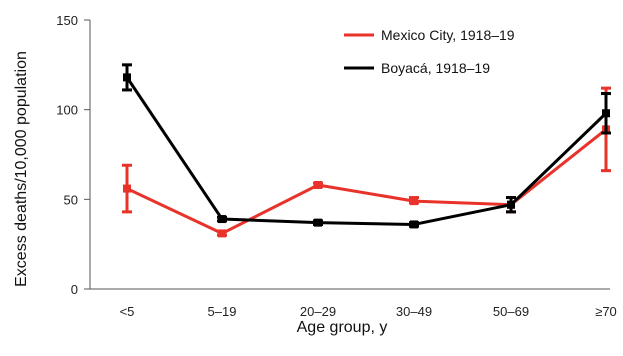 Image resolution: width=623 pixels, height=356 pixels. Describe the element at coordinates (606, 311) in the screenshot. I see `x-tick-label: ≥70` at that location.